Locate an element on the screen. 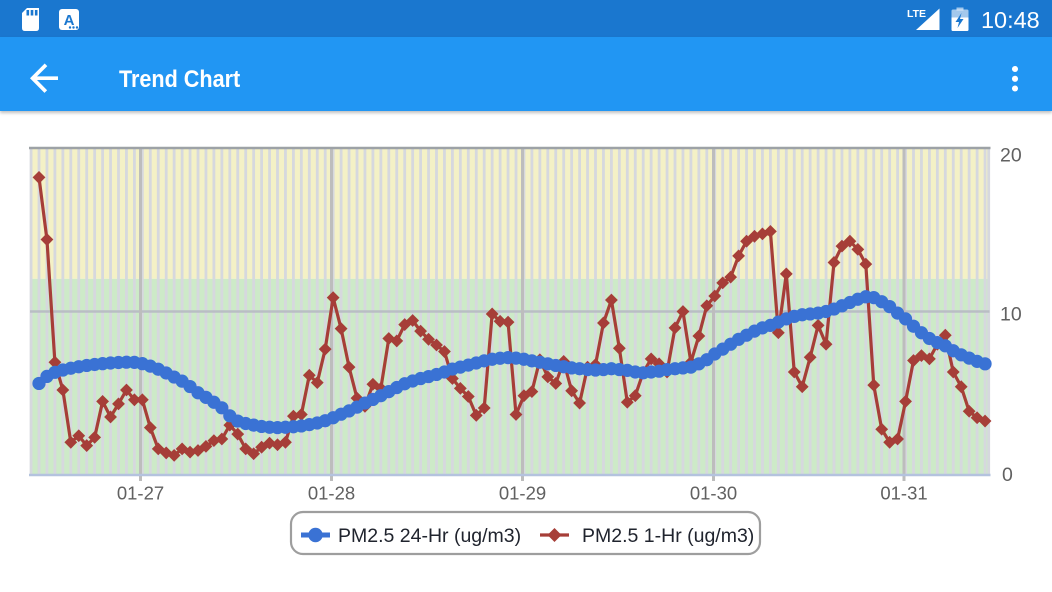  svg-text: PM2.5 1-Hr (ug/m3) is located at coordinates (668, 536).